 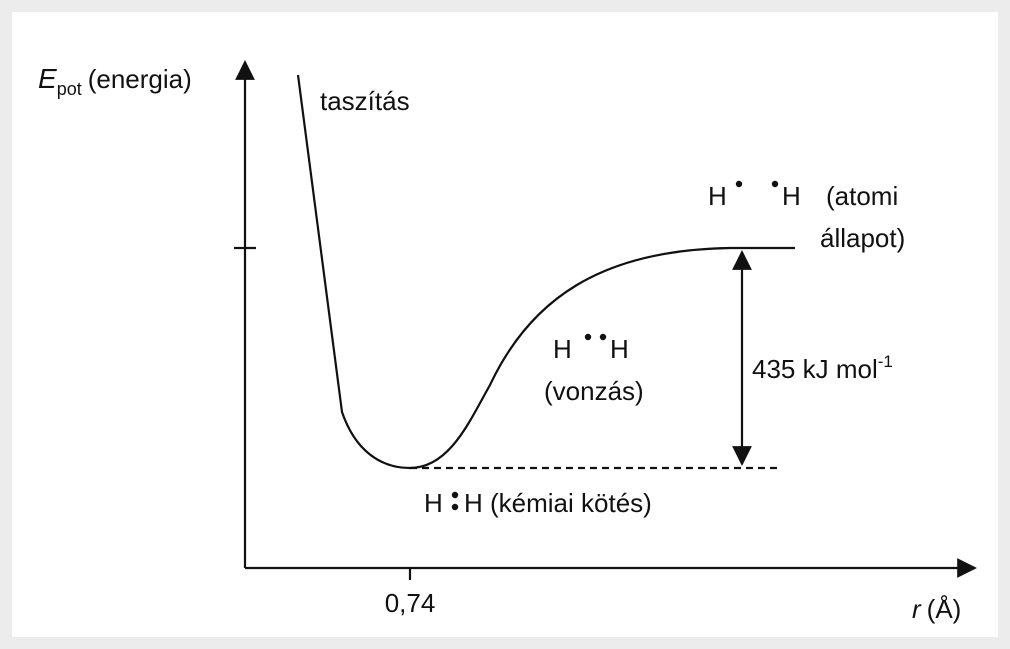 I want to click on label: (energia), so click(x=140, y=79).